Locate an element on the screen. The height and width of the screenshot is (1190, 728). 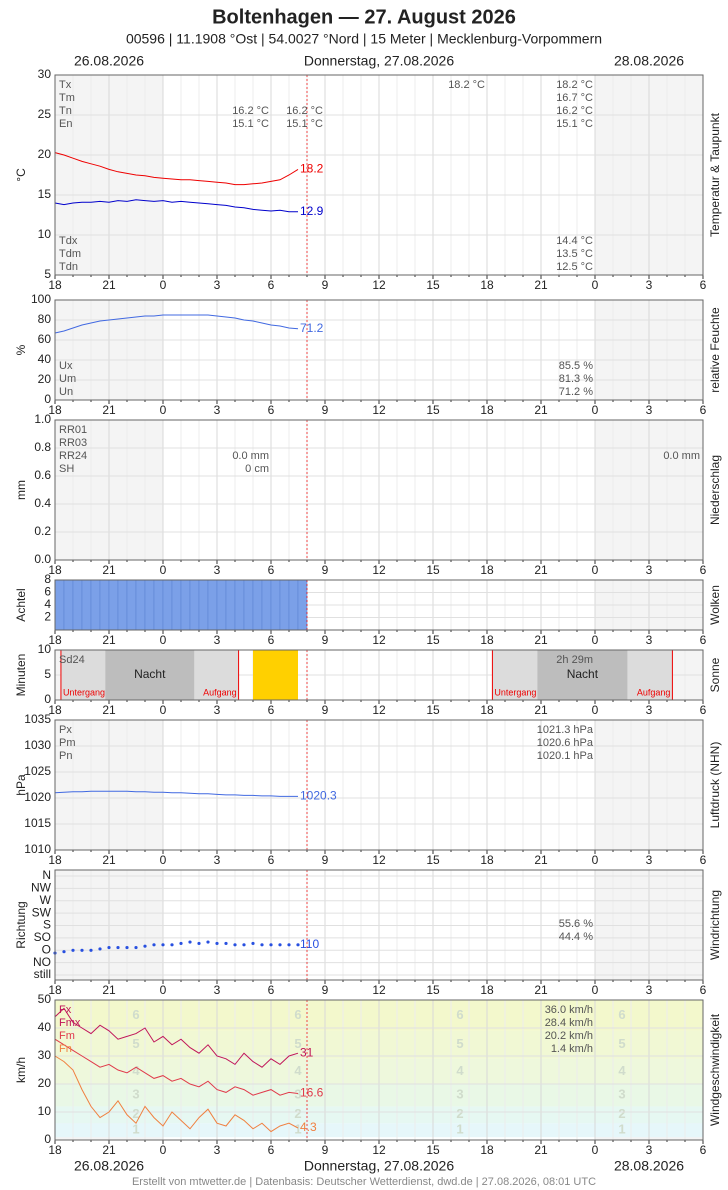
stat-value: 1020.1 hPa is located at coordinates (565, 756).